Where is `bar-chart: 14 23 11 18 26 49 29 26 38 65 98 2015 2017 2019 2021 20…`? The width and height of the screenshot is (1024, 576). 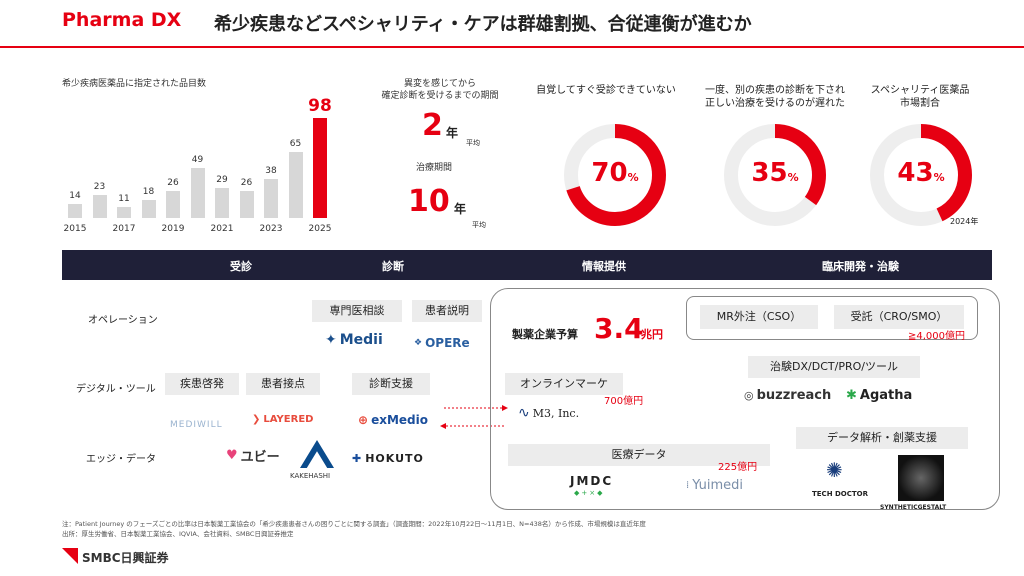 bar-chart: 14 23 11 18 26 49 29 26 38 65 98 2015 2017 2019 2021 20… is located at coordinates (202, 165).